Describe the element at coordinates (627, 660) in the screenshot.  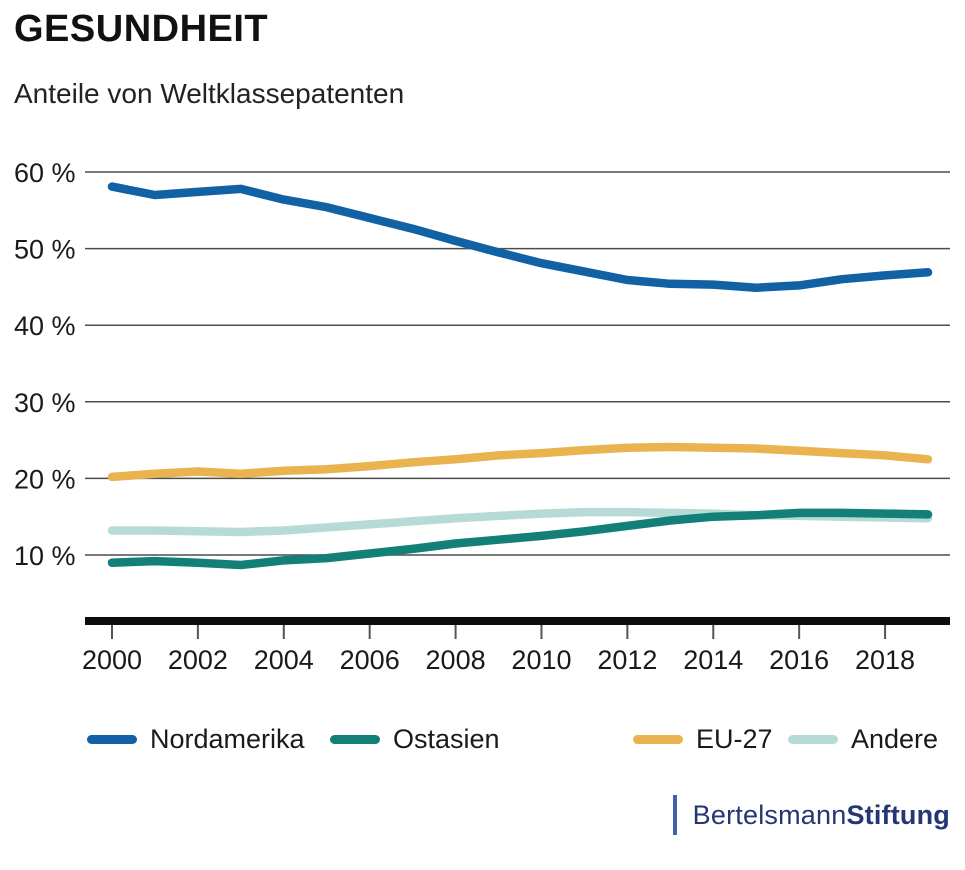
I see `x-tick-label: 2012` at that location.